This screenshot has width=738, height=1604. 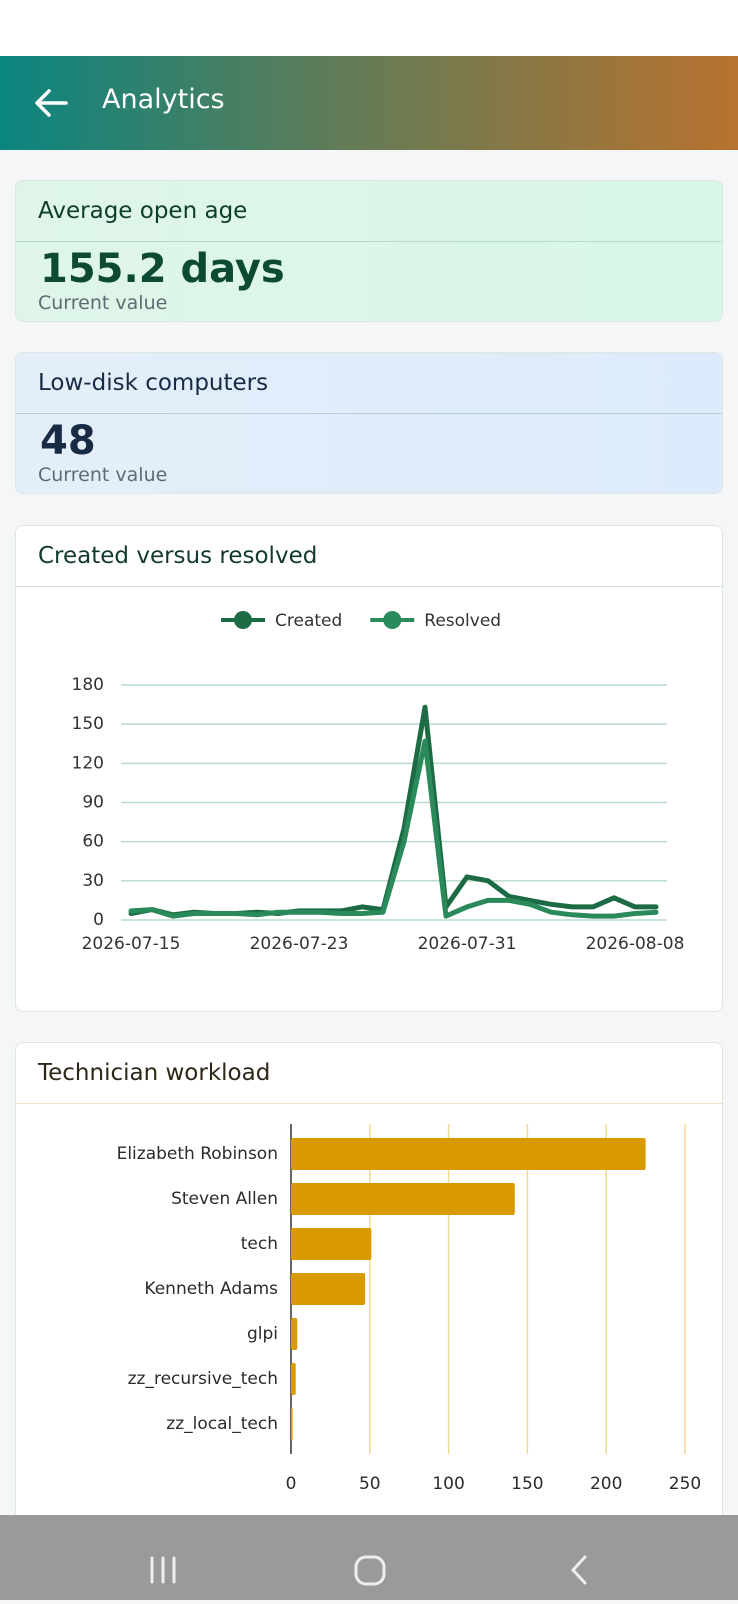 What do you see at coordinates (369, 1073) in the screenshot?
I see `card-title: Technician workload` at bounding box center [369, 1073].